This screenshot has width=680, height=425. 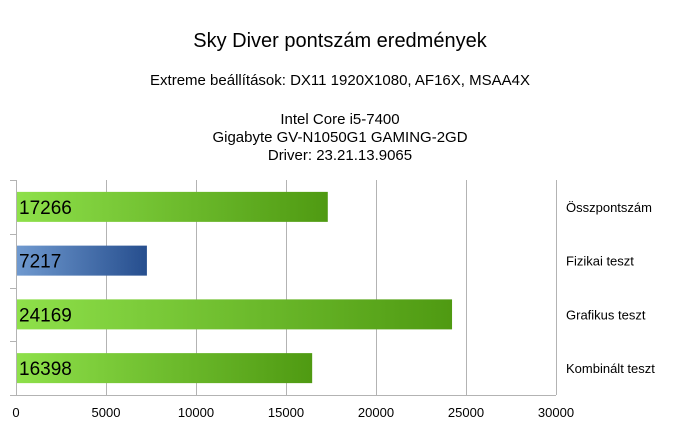 I want to click on x-tick-label-4: 20000, so click(x=376, y=412).